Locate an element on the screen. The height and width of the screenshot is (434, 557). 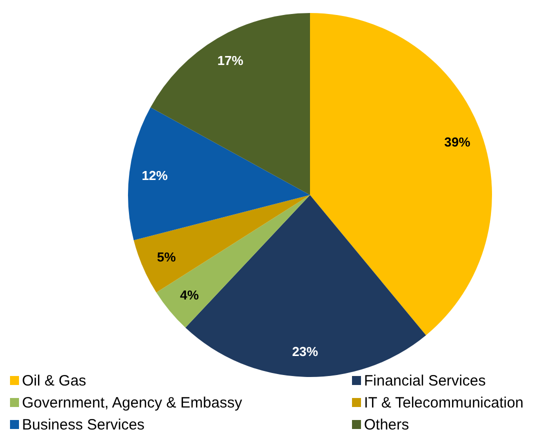
legend-label: IT & Telecommunication is located at coordinates (444, 403).